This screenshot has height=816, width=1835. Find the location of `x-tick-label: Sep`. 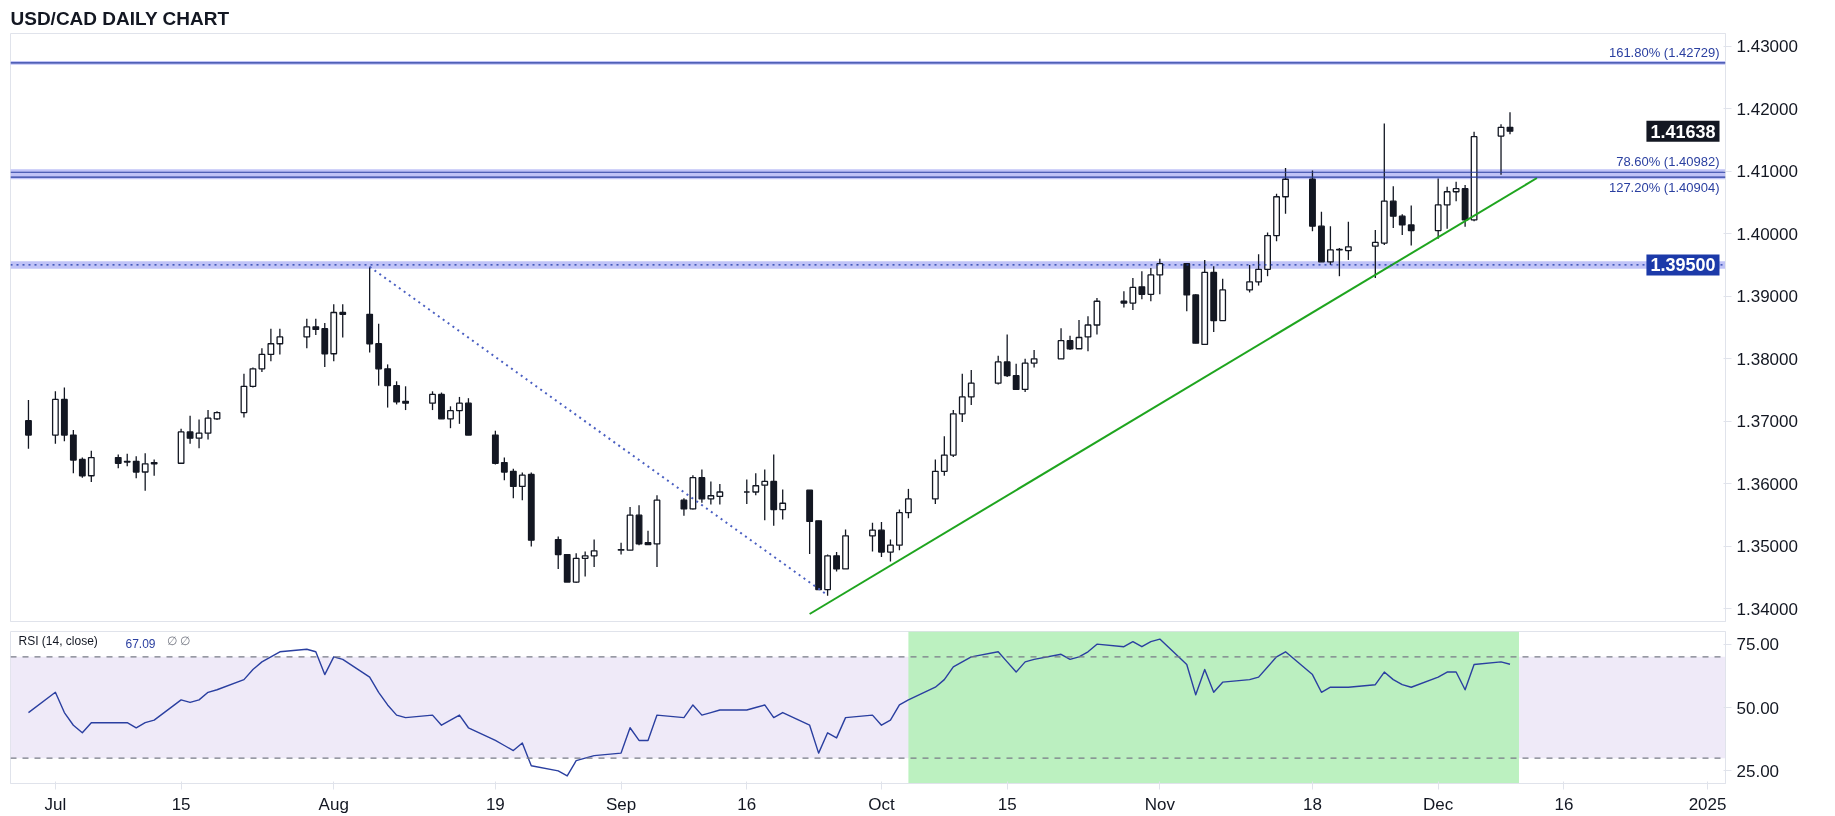

x-tick-label: Sep is located at coordinates (621, 804).